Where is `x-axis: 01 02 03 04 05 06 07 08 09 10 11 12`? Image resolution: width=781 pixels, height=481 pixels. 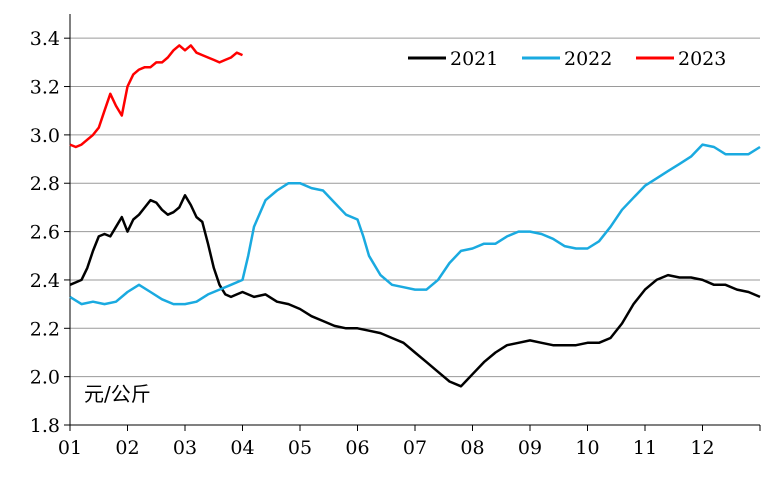 x-axis: 01 02 03 04 05 06 07 08 09 10 11 12 is located at coordinates (409, 441).